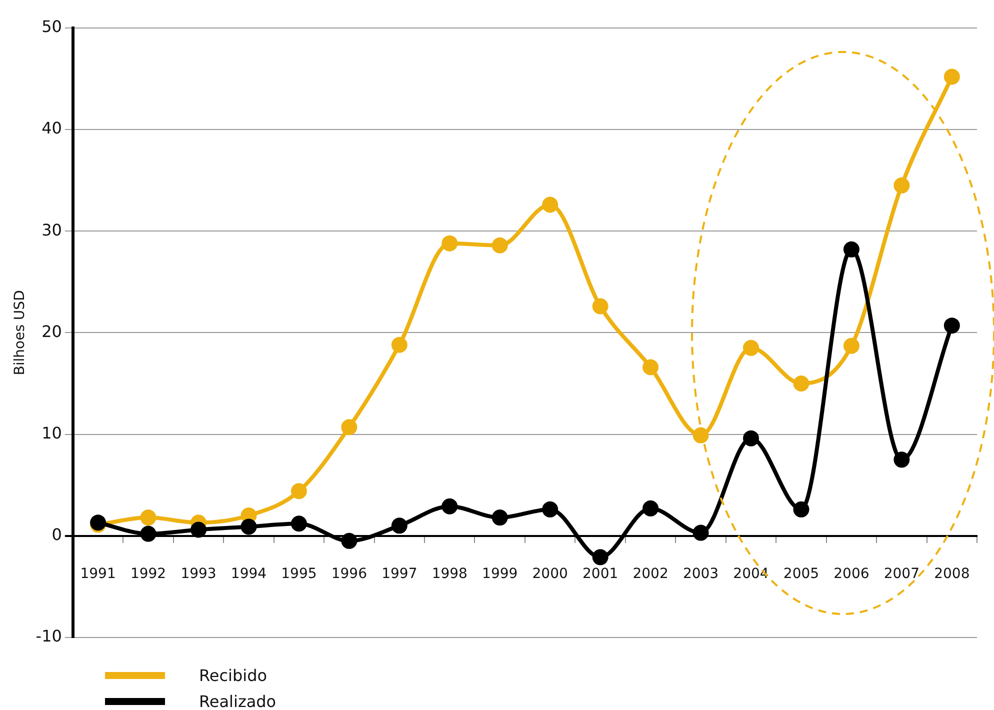 The image size is (994, 710). What do you see at coordinates (198, 574) in the screenshot?
I see `x-tick-label: 1993` at bounding box center [198, 574].